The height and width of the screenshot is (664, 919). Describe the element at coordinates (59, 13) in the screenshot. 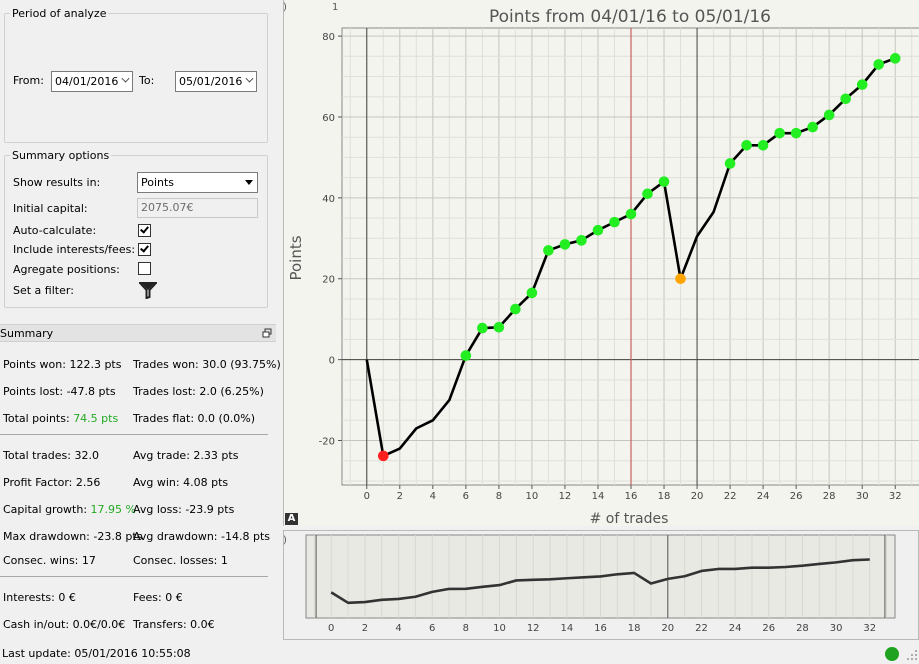

I see `period-group-title: Period of analyze` at that location.